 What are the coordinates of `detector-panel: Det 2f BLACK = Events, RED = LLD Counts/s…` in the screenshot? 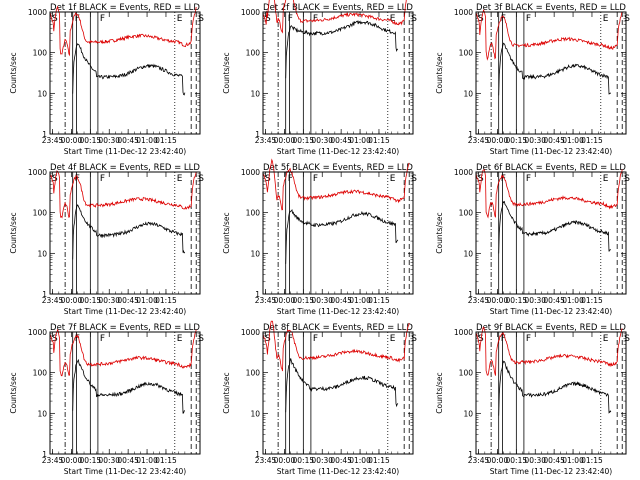 It's located at (319, 78).